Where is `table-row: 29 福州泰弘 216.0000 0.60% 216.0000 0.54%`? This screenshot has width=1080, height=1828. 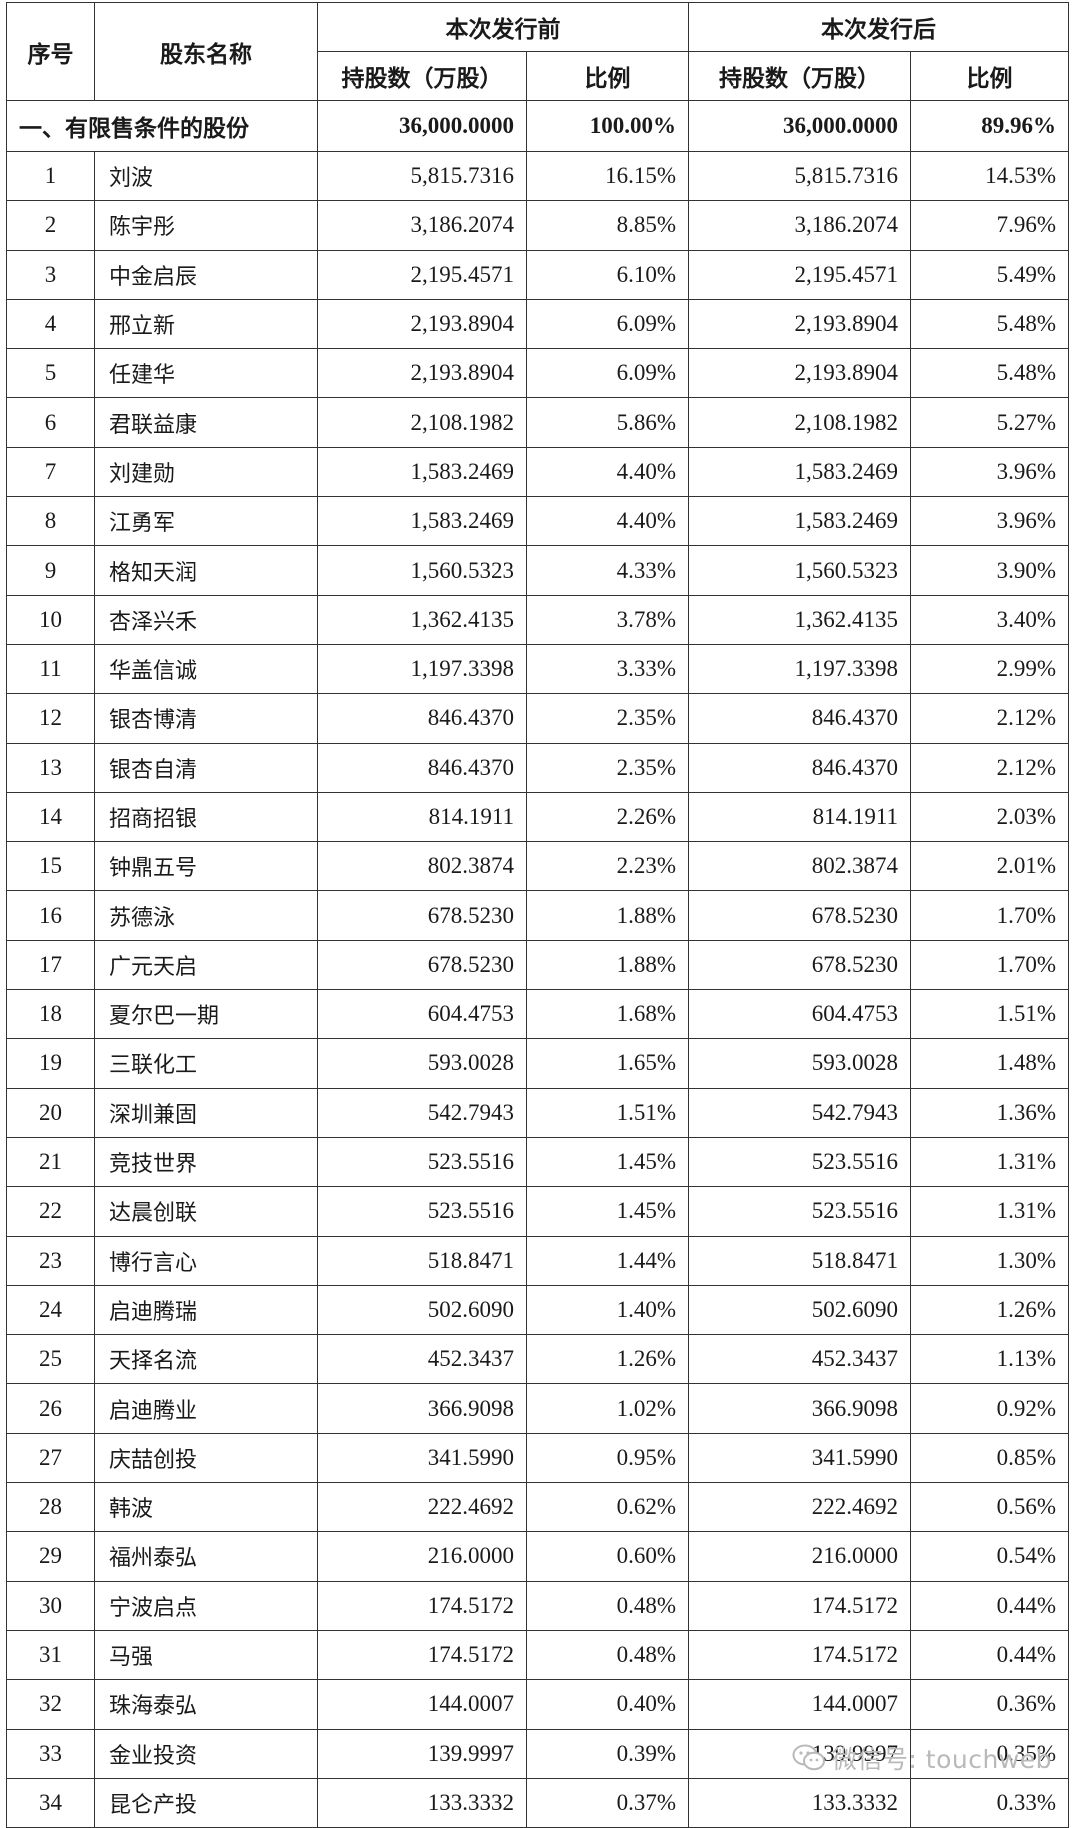 table-row: 29 福州泰弘 216.0000 0.60% 216.0000 0.54% is located at coordinates (537, 1556).